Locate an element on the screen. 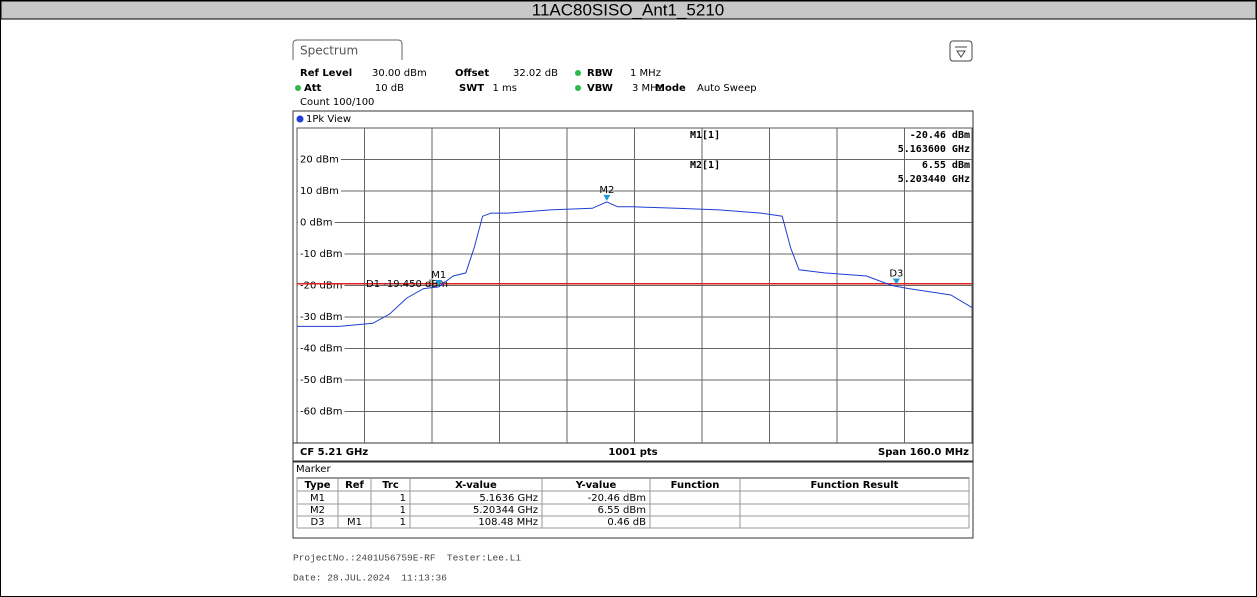  table-header: Y-value is located at coordinates (596, 485).